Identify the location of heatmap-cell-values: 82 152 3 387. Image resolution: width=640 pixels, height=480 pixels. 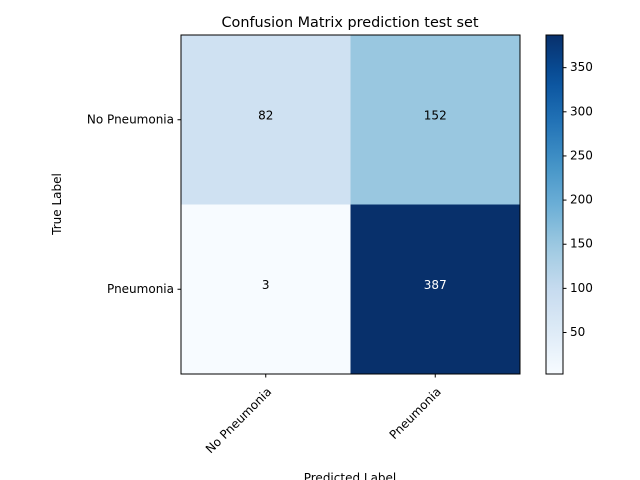
(352, 200).